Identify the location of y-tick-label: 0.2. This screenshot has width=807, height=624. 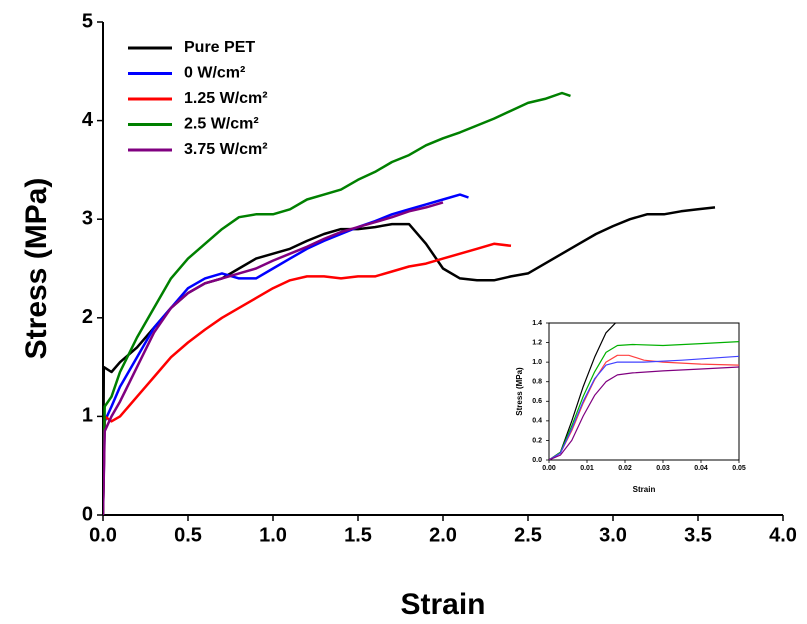
(537, 440).